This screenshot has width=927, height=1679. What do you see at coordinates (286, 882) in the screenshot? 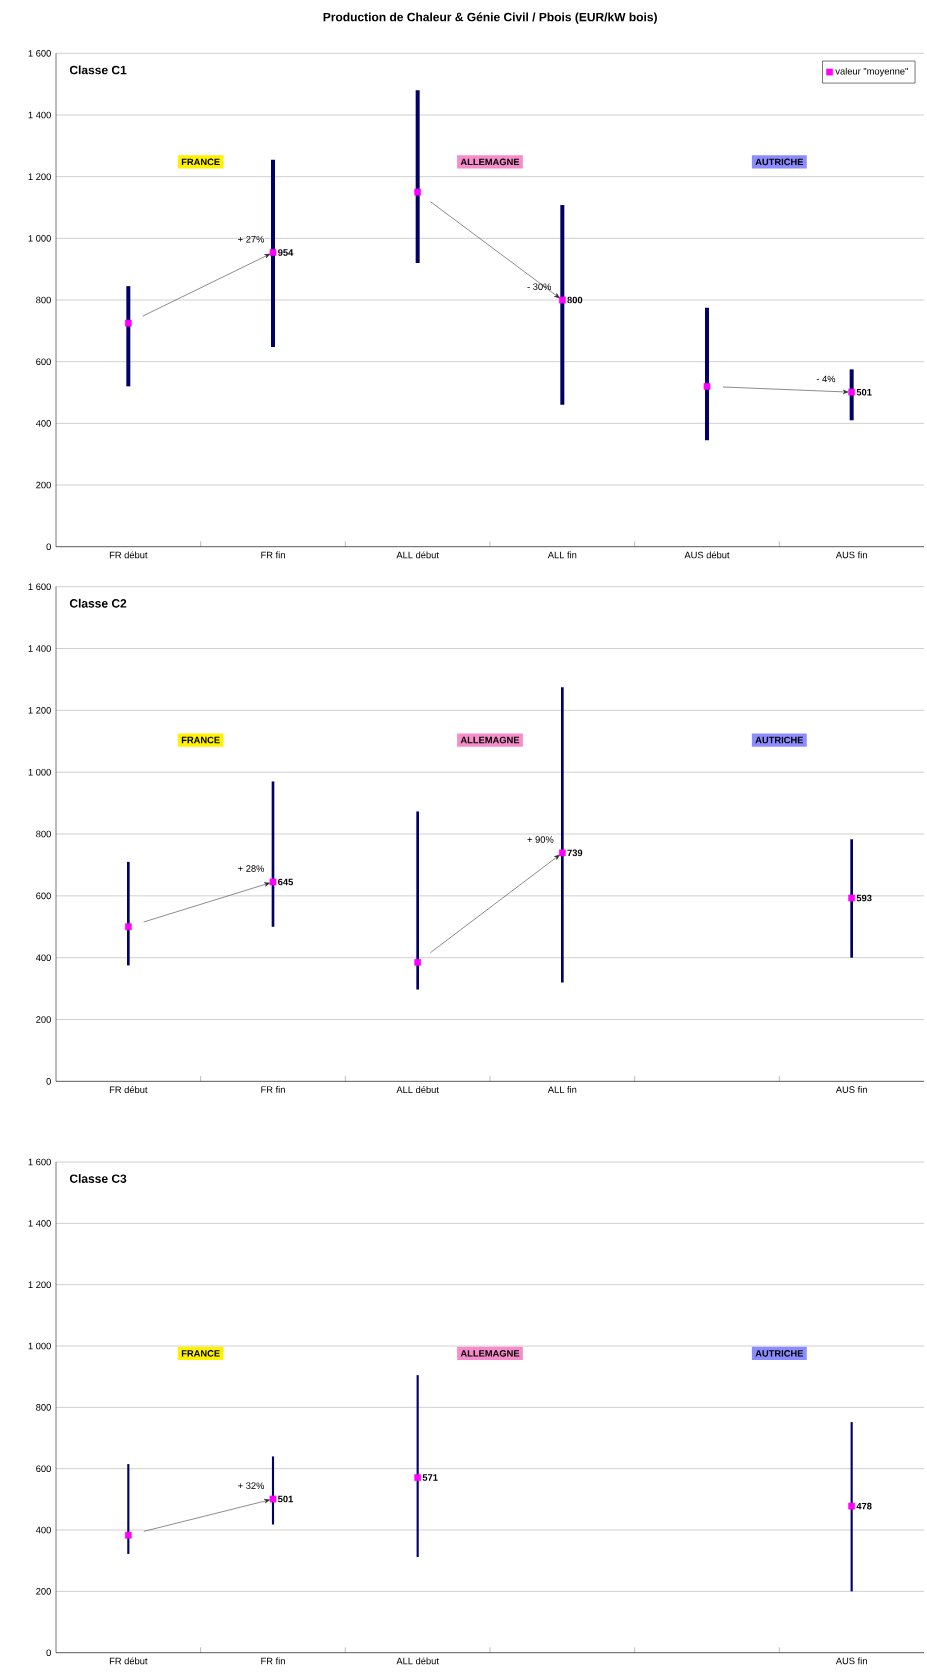
I see `data-label: 645` at bounding box center [286, 882].